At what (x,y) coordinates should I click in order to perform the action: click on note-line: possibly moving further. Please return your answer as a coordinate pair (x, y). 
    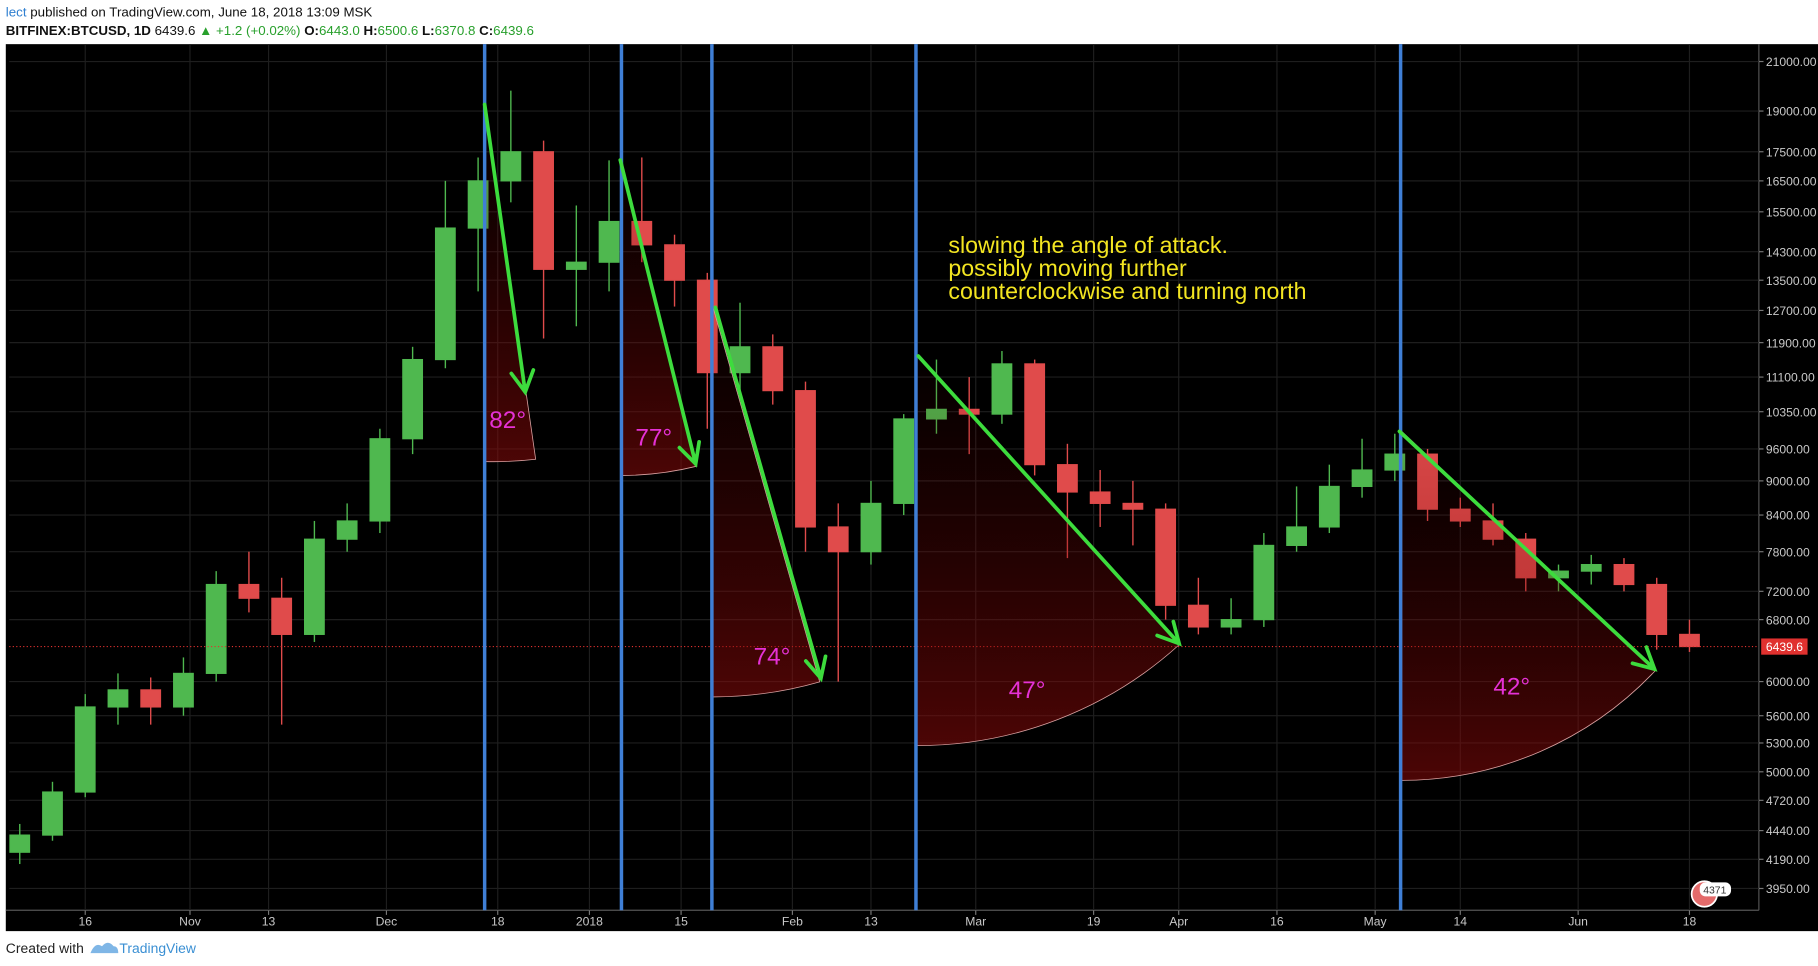
    Looking at the image, I should click on (1067, 268).